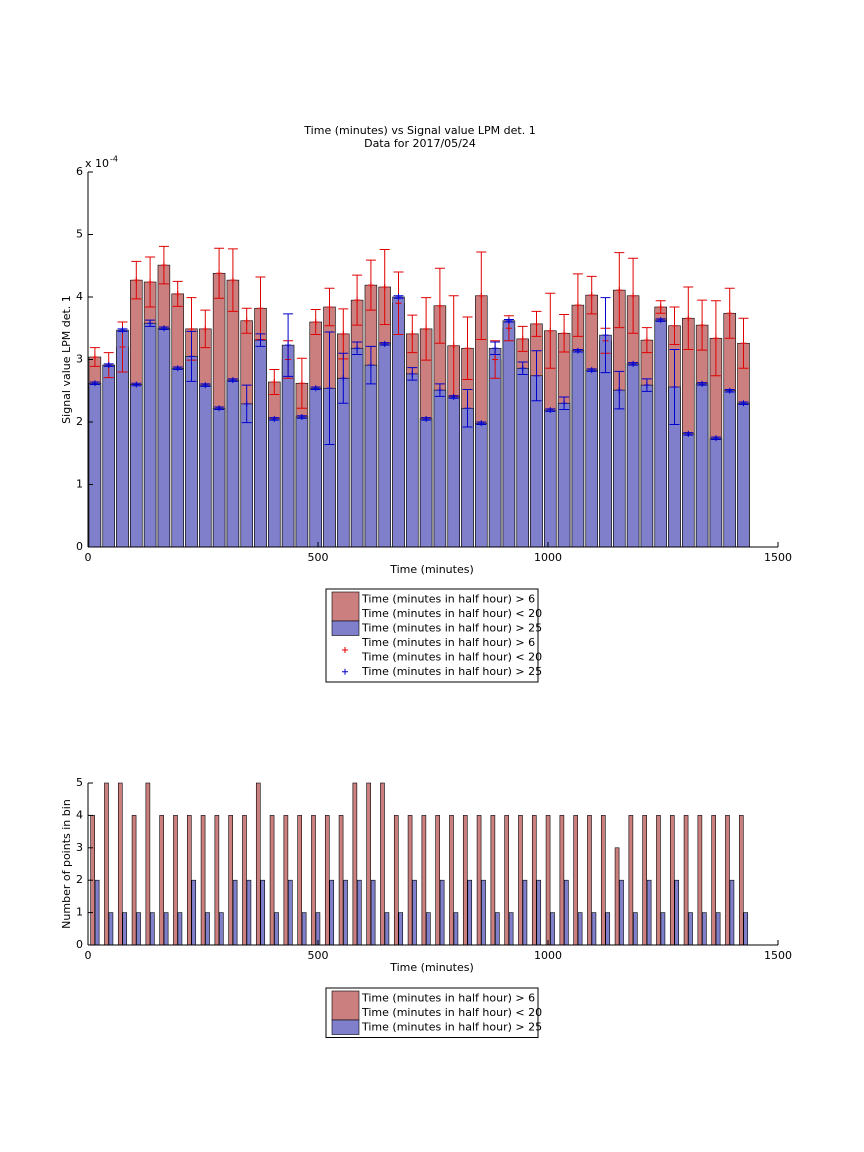 The height and width of the screenshot is (1152, 864). Describe the element at coordinates (66, 864) in the screenshot. I see `y-axis-label: Number of points in bin` at that location.